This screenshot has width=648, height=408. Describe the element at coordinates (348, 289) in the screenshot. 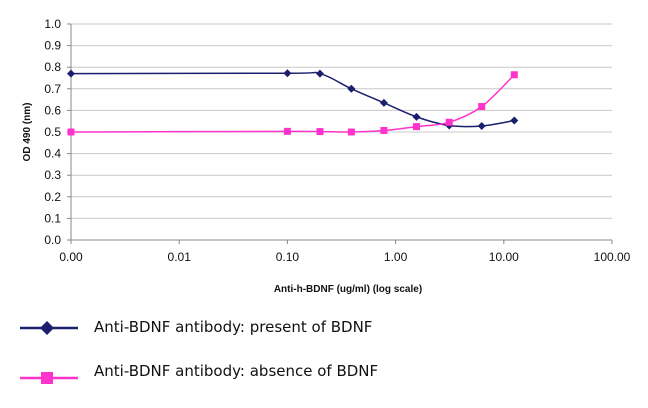

I see `x-axis-title: Anti-h-BDNF (ug/ml) (log scale)` at that location.